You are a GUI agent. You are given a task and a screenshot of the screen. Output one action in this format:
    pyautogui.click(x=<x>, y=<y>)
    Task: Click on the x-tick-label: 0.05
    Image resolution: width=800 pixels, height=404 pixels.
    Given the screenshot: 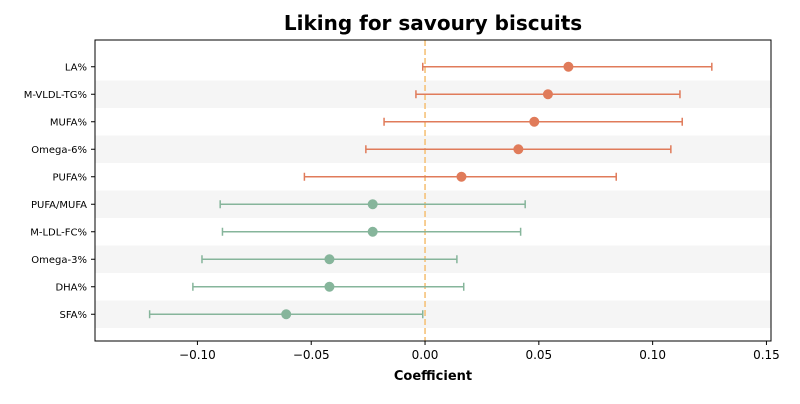 What is the action you would take?
    pyautogui.click(x=538, y=355)
    